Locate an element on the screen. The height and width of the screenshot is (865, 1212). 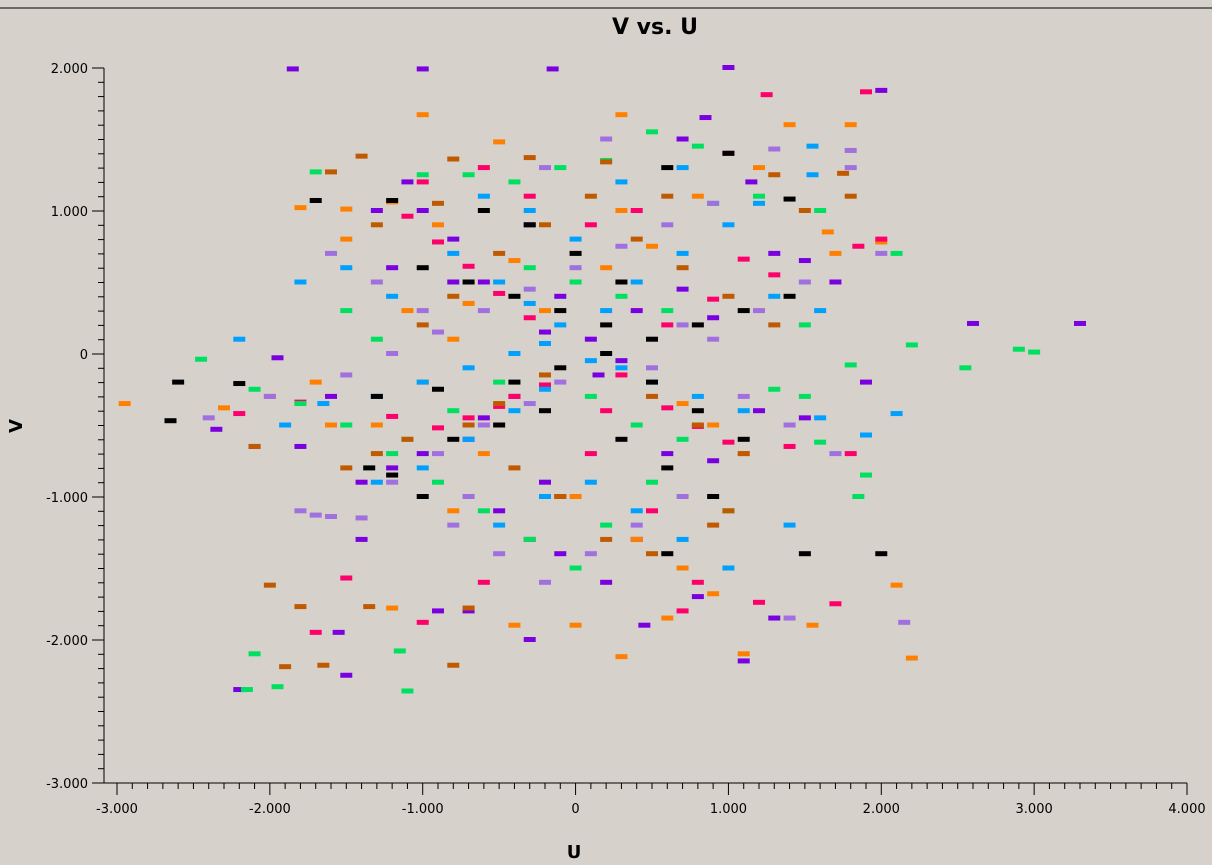
x-tick-label: -1.000 is located at coordinates (423, 809).